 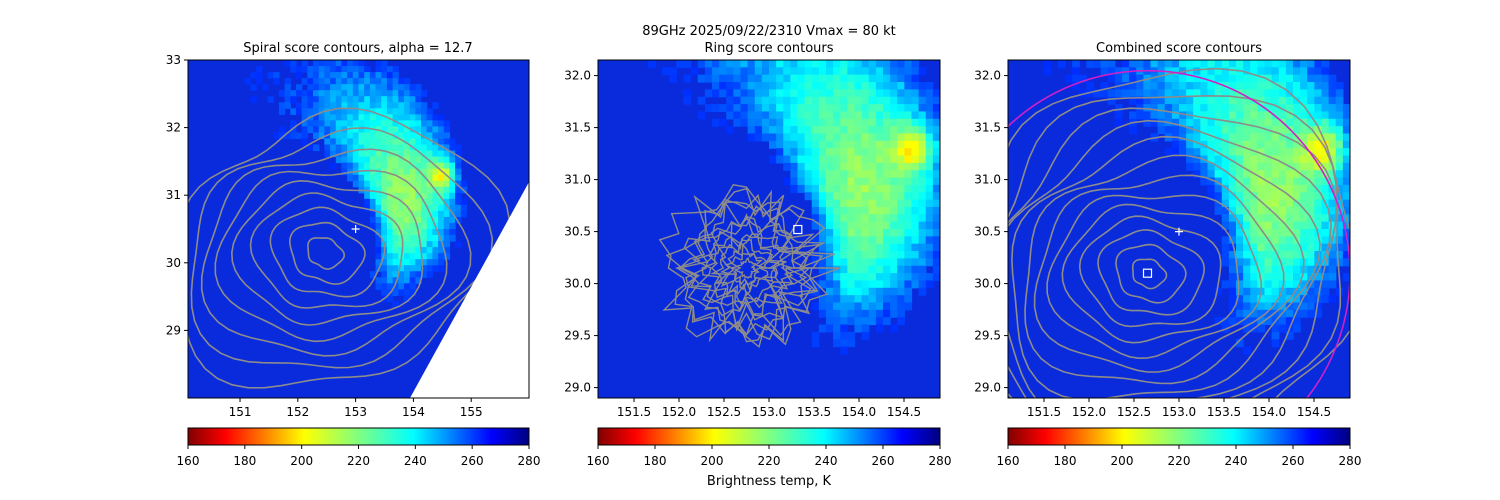 What do you see at coordinates (357, 48) in the screenshot?
I see `panel-title-spiral: Spiral score contours, alpha = 12.7` at bounding box center [357, 48].